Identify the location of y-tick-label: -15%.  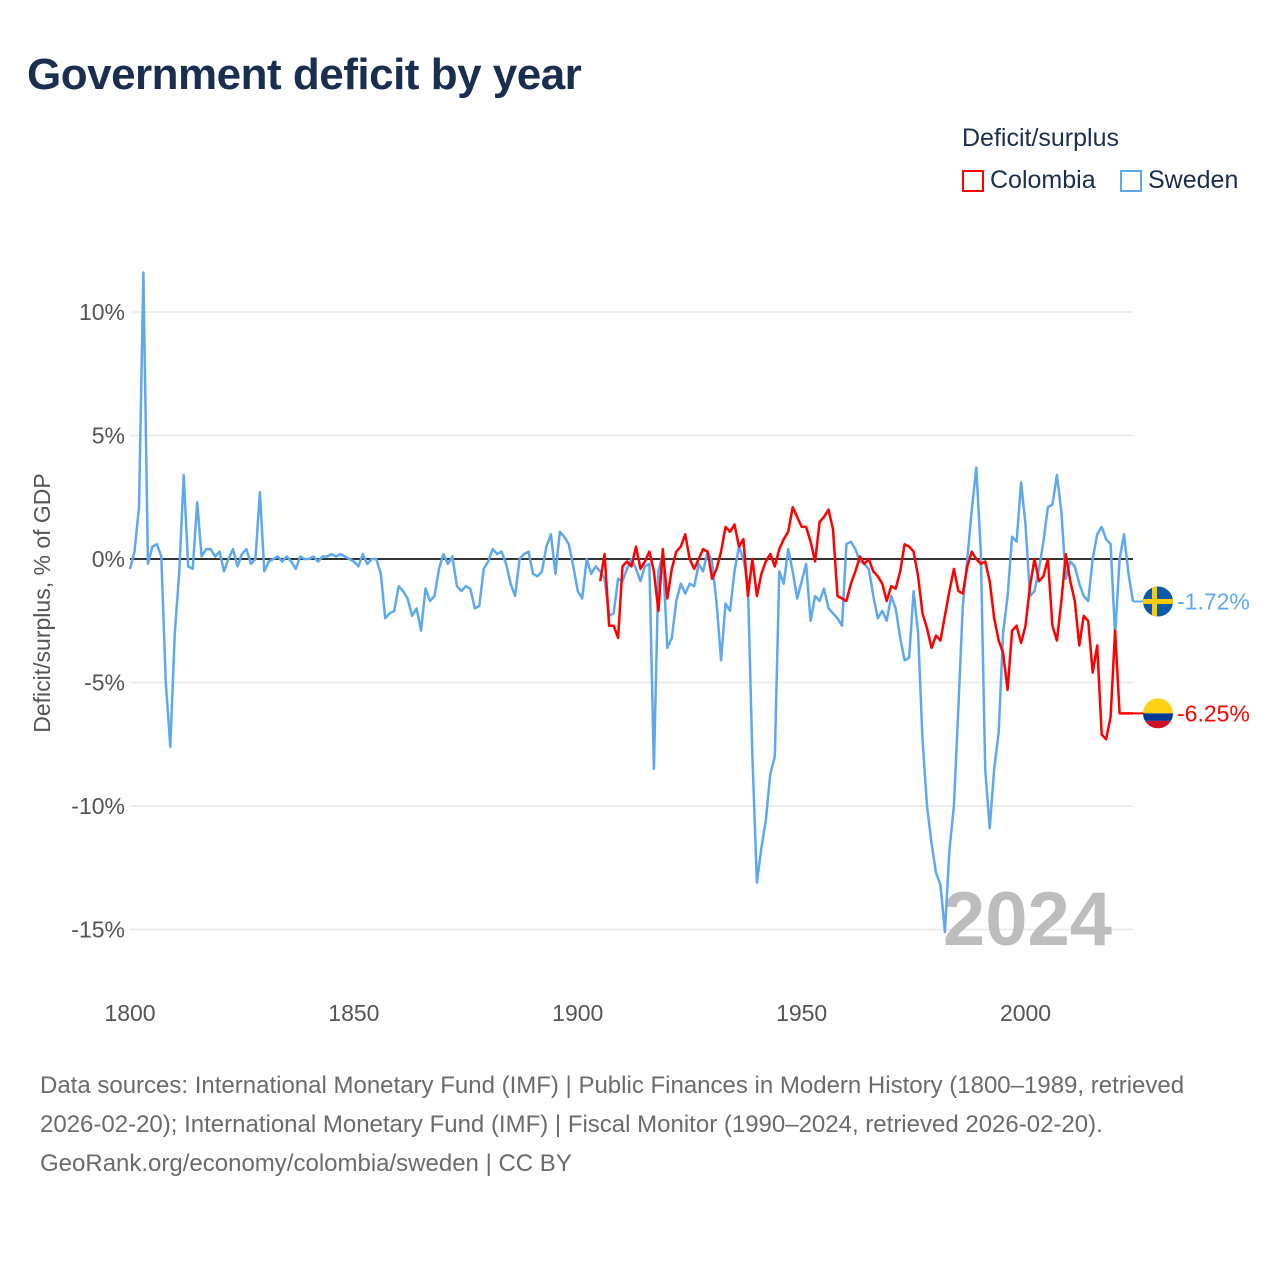
(98, 930).